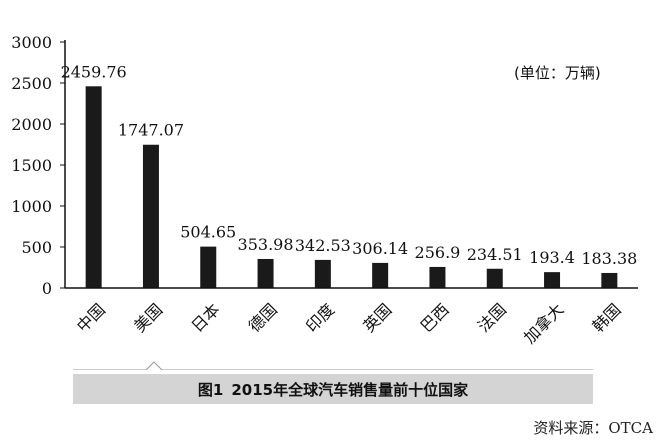 Image resolution: width=667 pixels, height=447 pixels. I want to click on bar-value-label: 193.4, so click(552, 257).